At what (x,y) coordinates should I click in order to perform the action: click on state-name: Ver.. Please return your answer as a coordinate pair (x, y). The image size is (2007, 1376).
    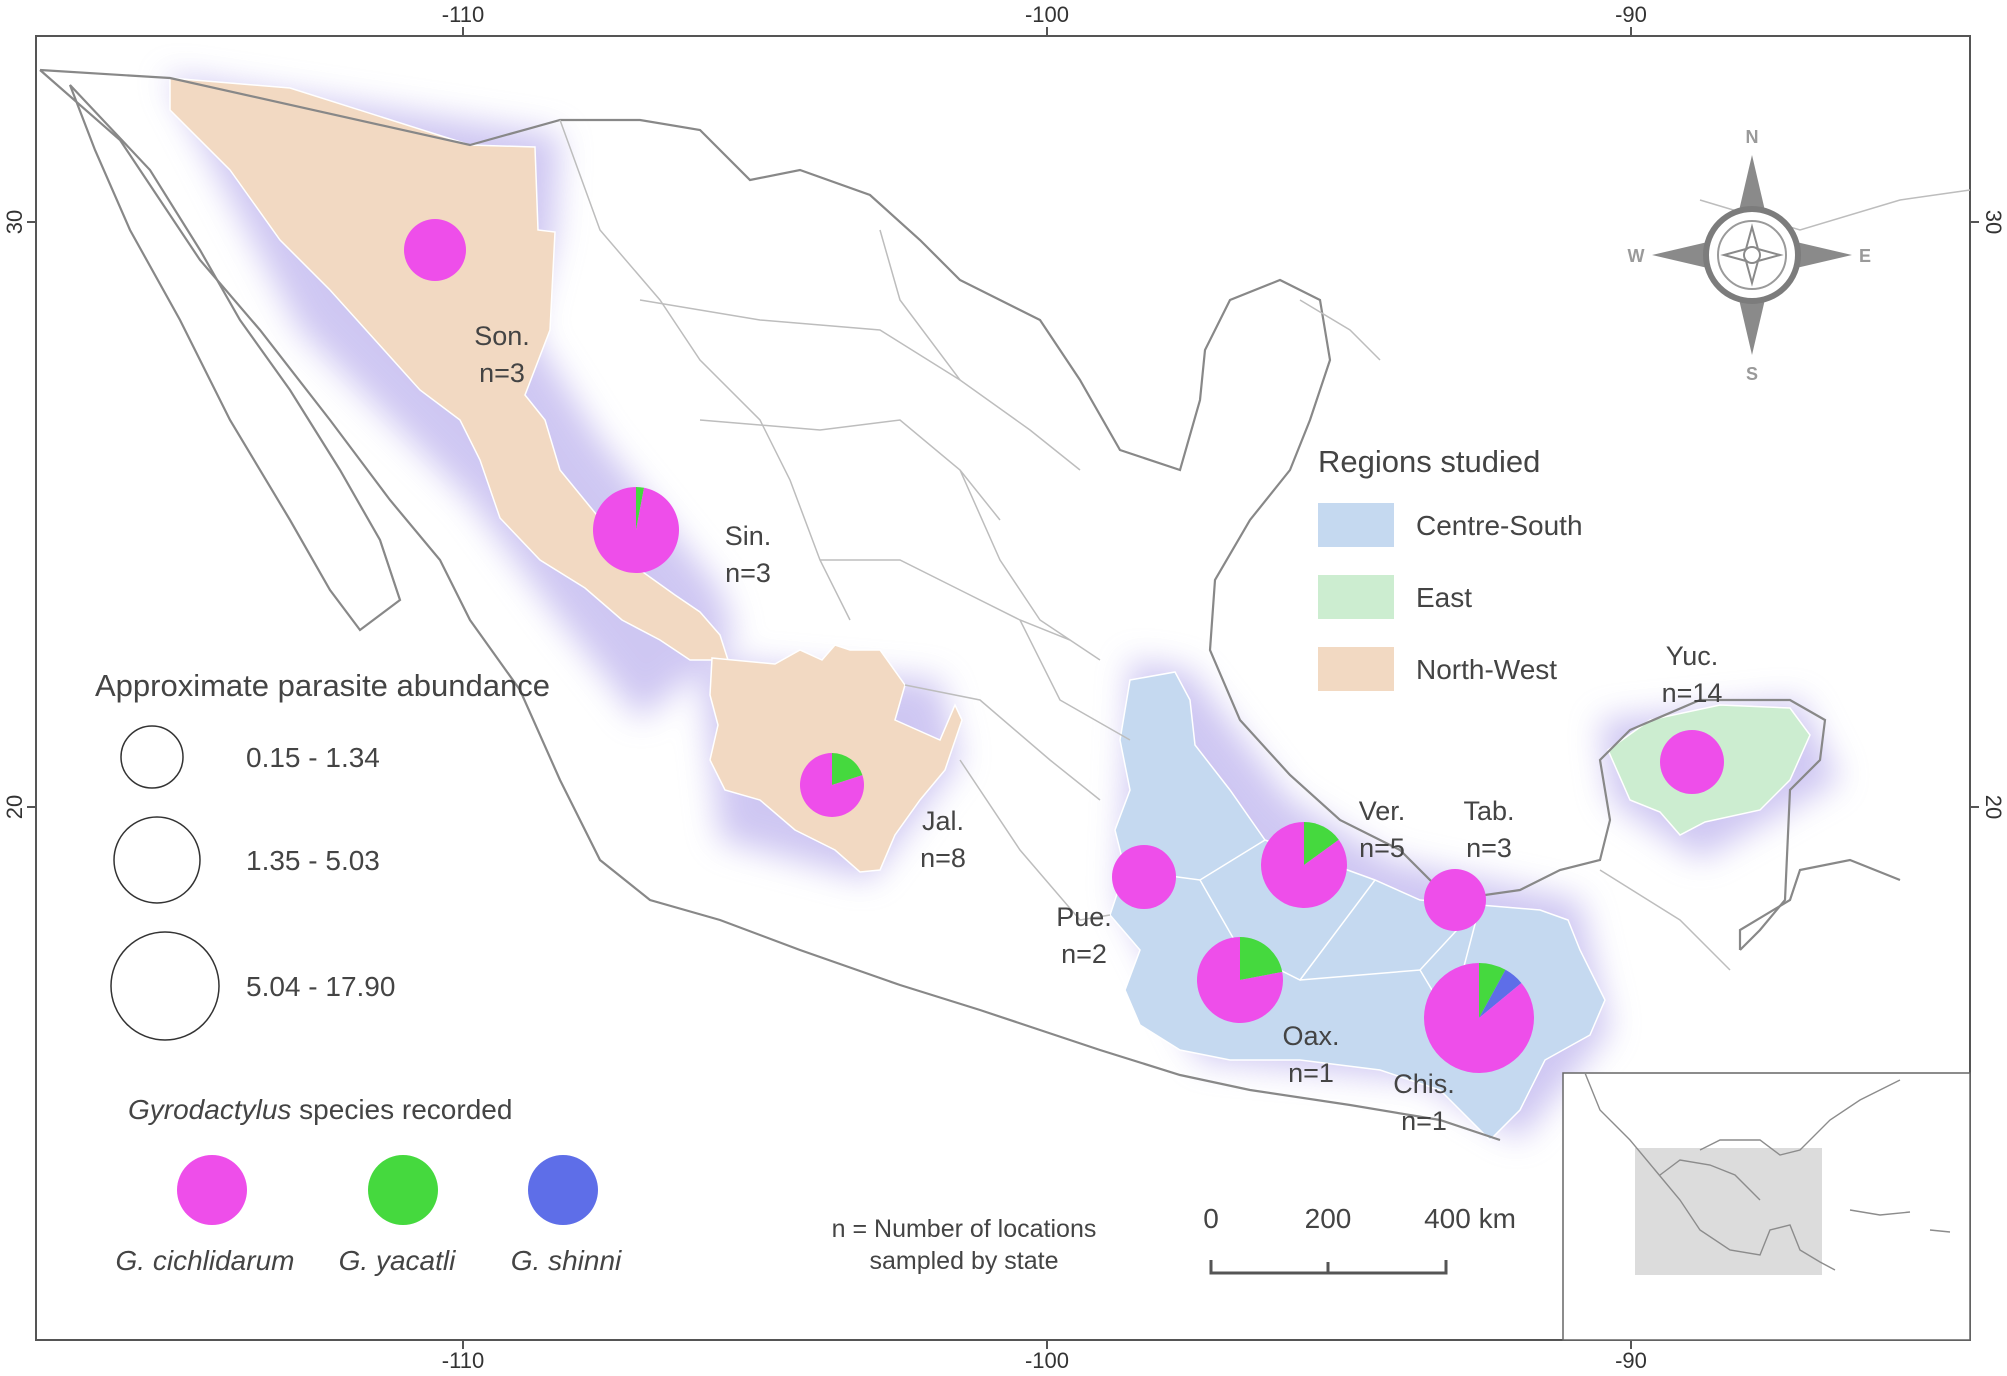
    Looking at the image, I should click on (1382, 811).